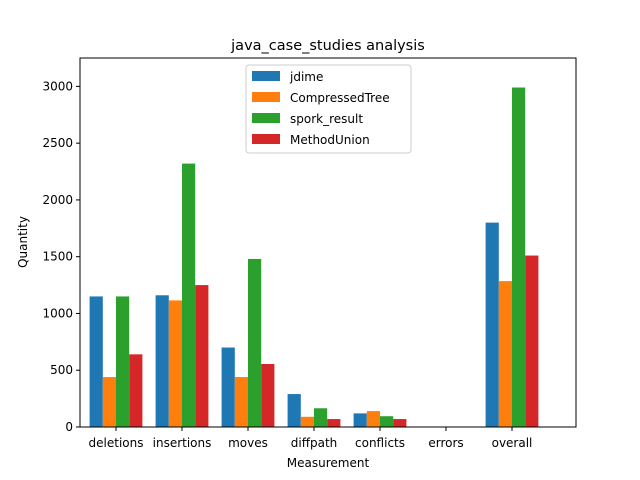  Describe the element at coordinates (326, 119) in the screenshot. I see `legend-label-spork_result: spork_result` at that location.